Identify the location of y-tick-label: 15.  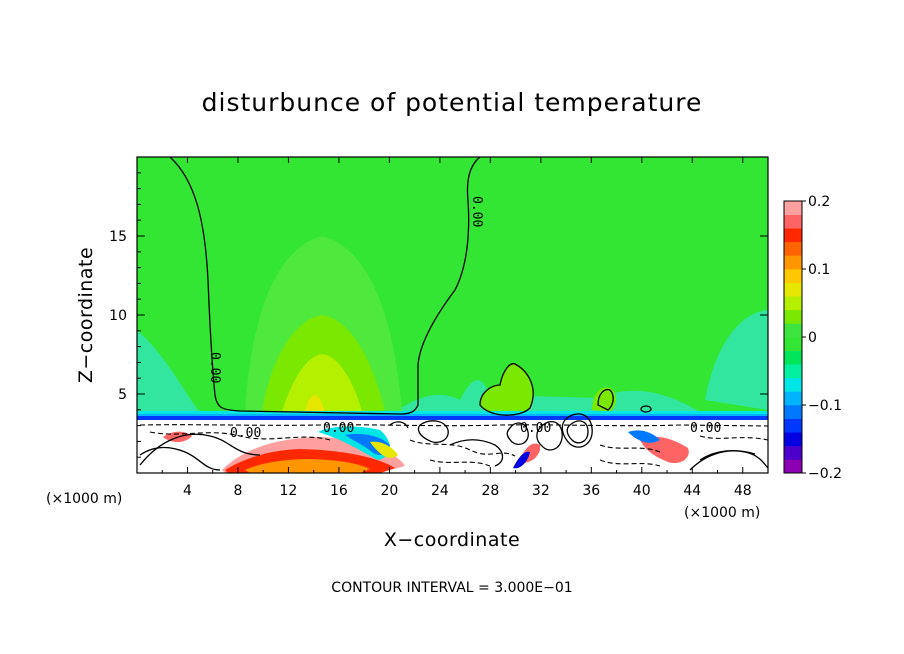
(118, 237).